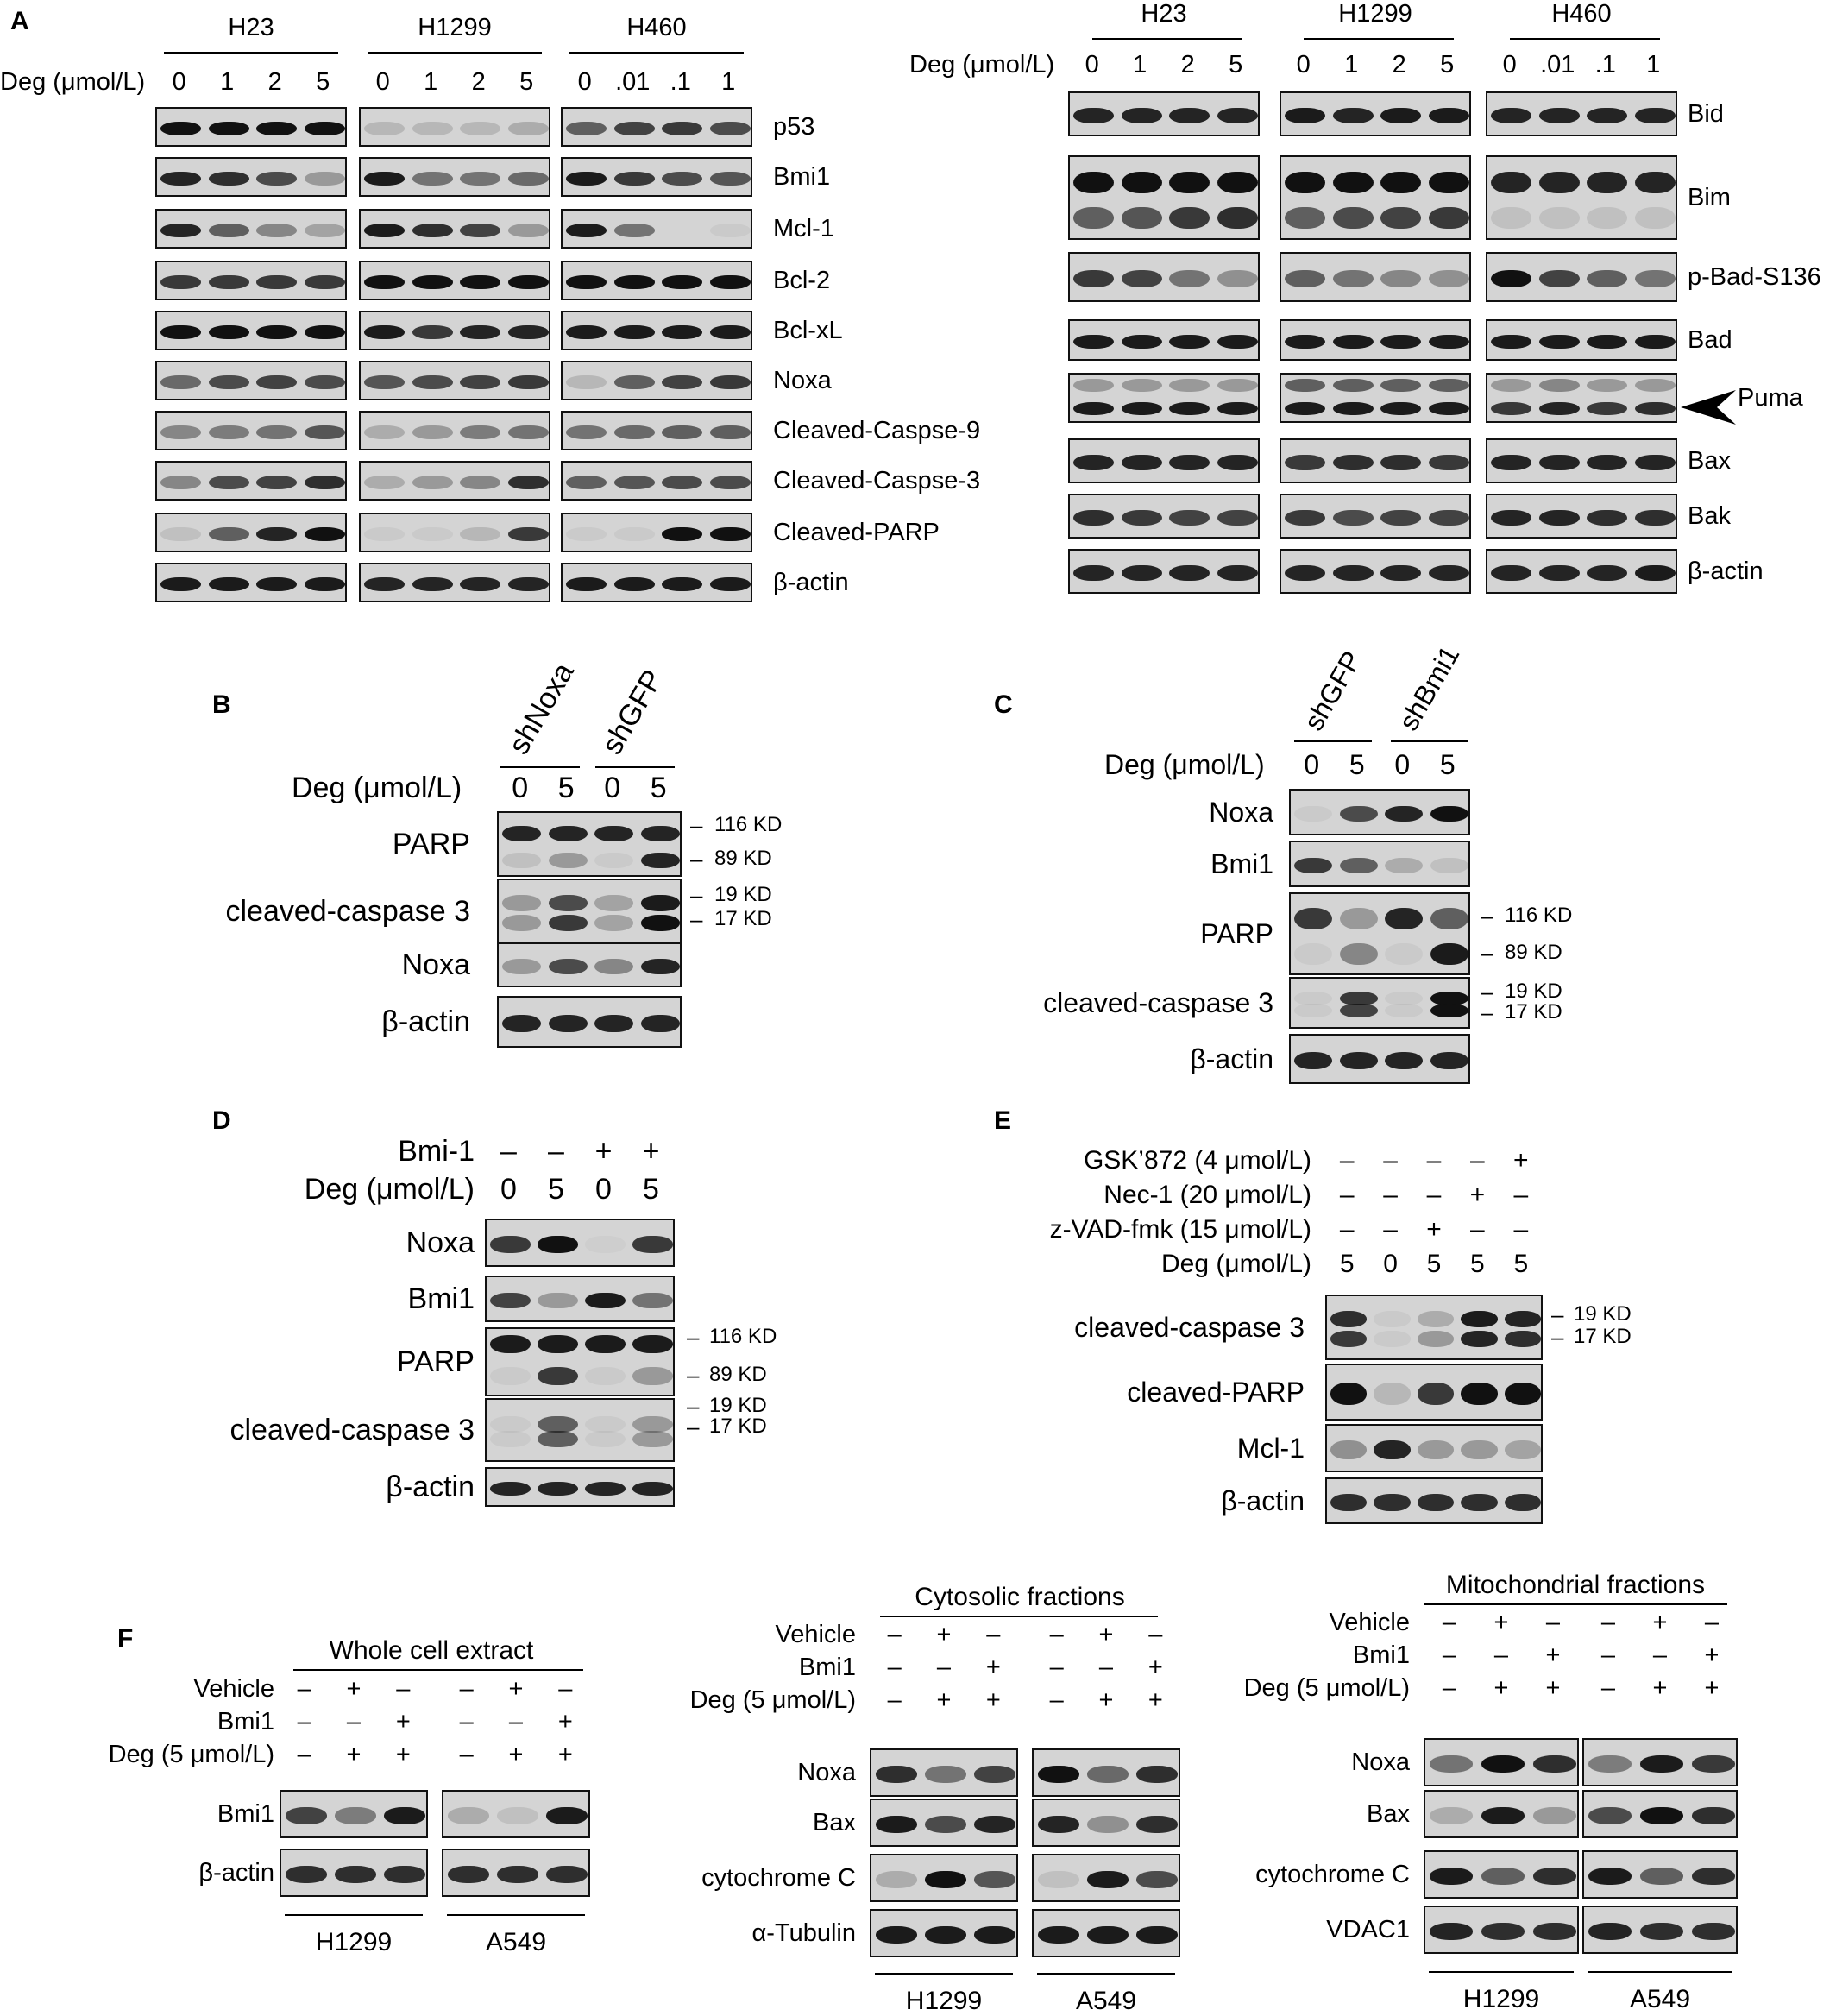  What do you see at coordinates (651, 1189) in the screenshot?
I see `condition-value: 5` at bounding box center [651, 1189].